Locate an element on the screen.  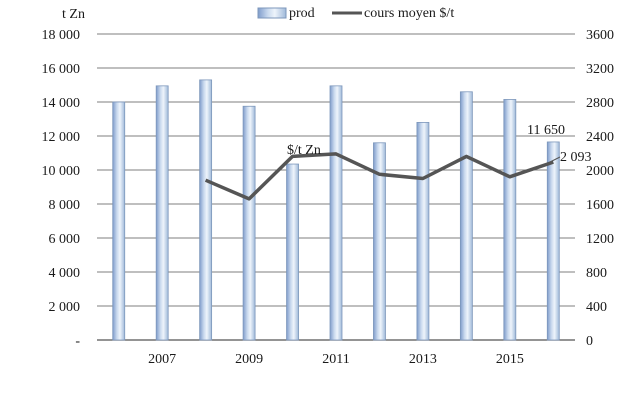
right-axis-tick-label: 2800 is located at coordinates (600, 103).